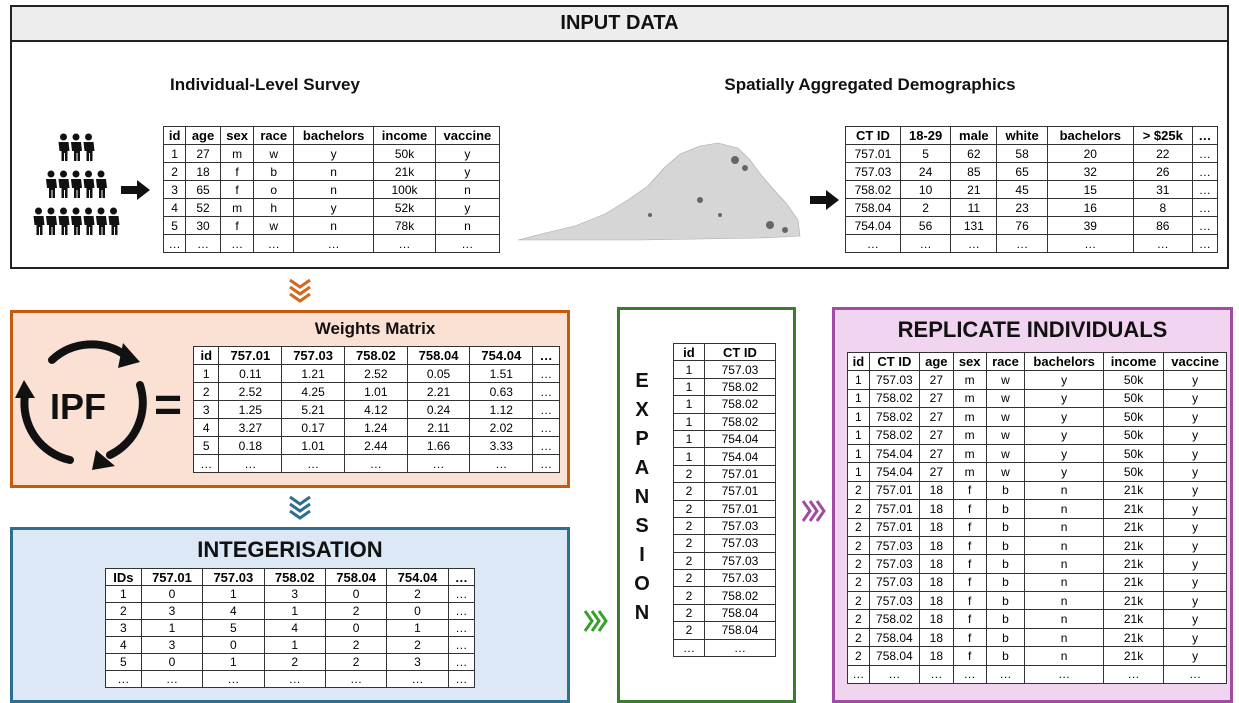  Describe the element at coordinates (873, 207) in the screenshot. I see `table-cell: 758.04` at that location.